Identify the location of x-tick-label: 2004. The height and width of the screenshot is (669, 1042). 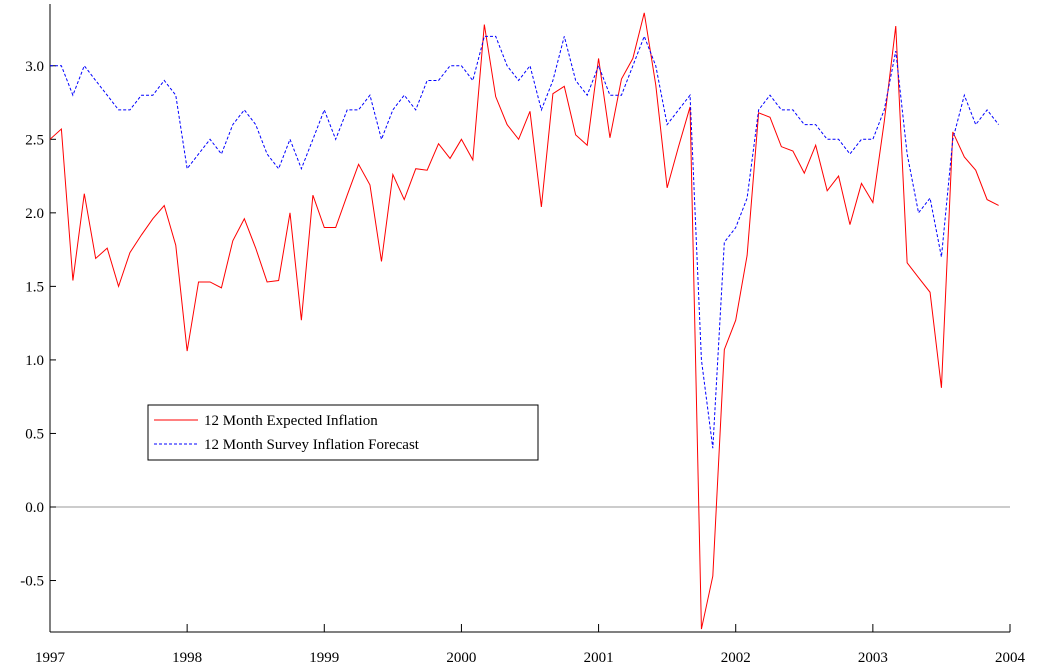
(1010, 658).